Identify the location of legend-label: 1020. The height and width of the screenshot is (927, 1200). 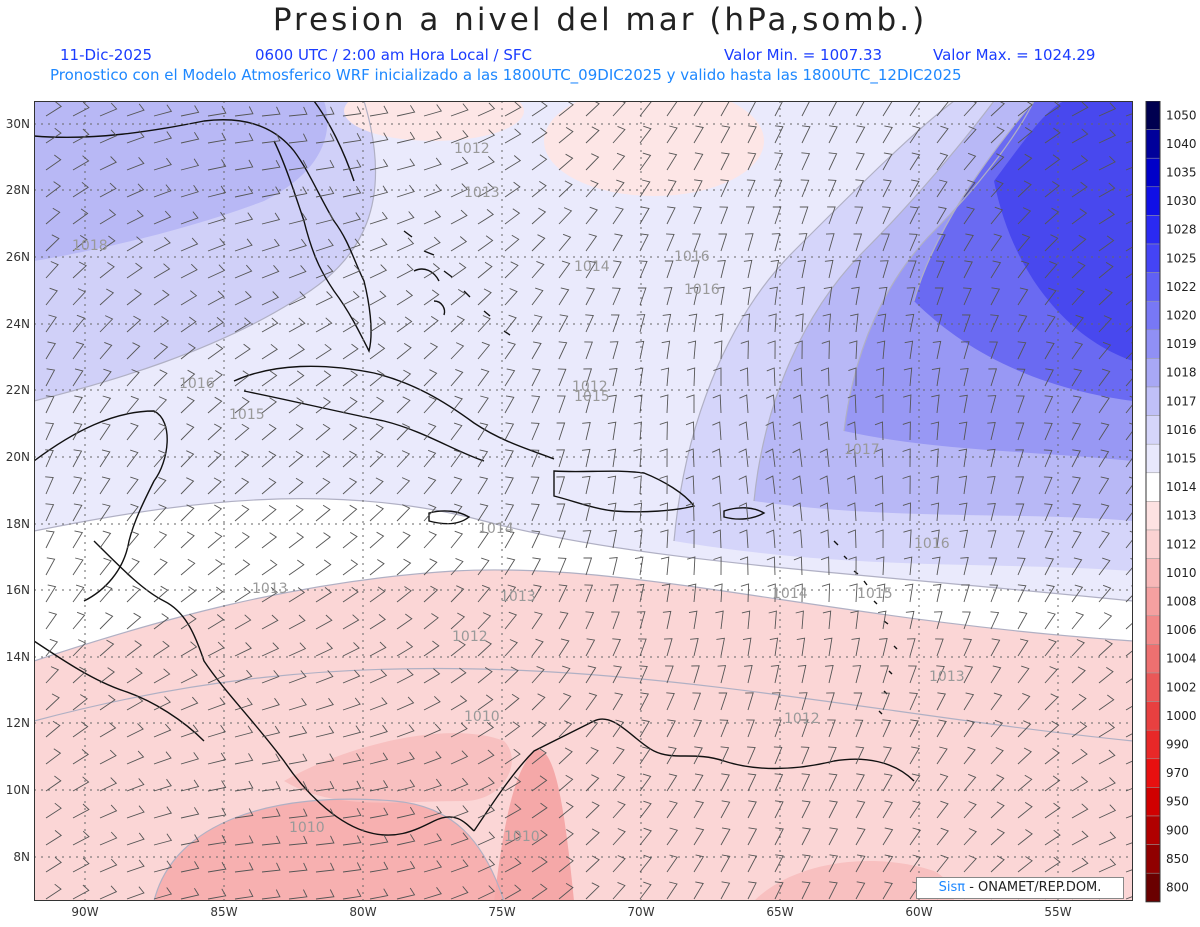
(1181, 316).